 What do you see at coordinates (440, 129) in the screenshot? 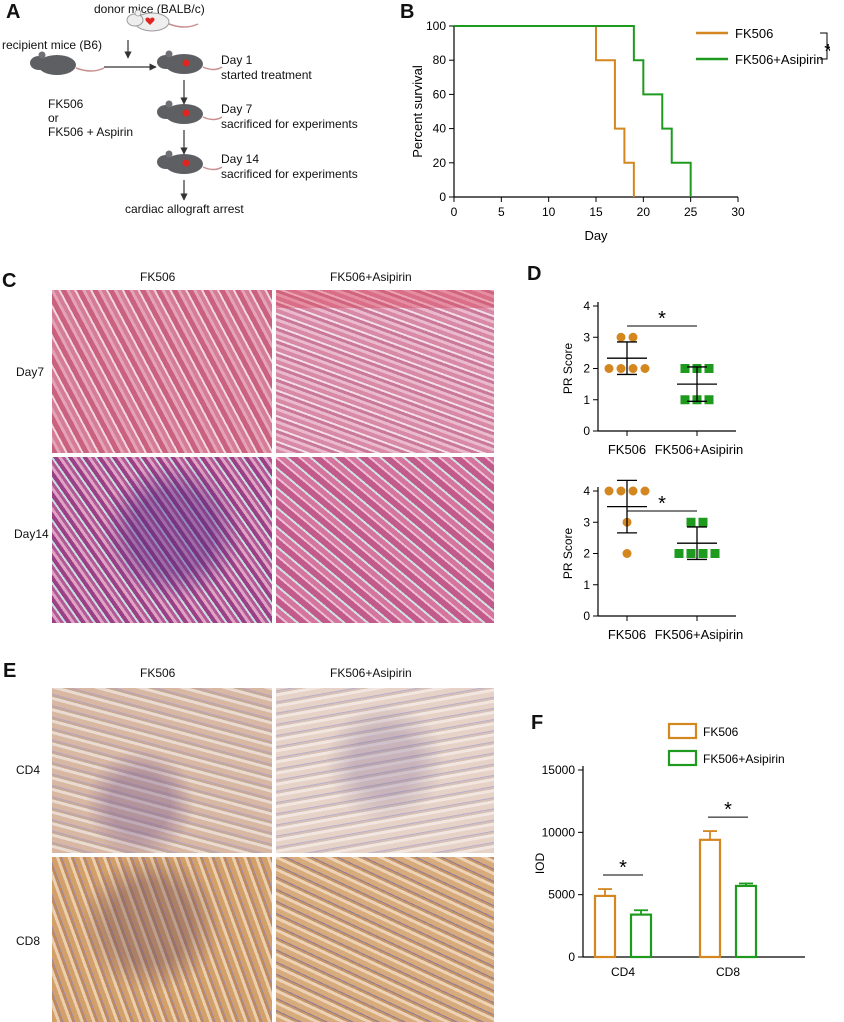
I see `y-tick-label: 40` at bounding box center [440, 129].